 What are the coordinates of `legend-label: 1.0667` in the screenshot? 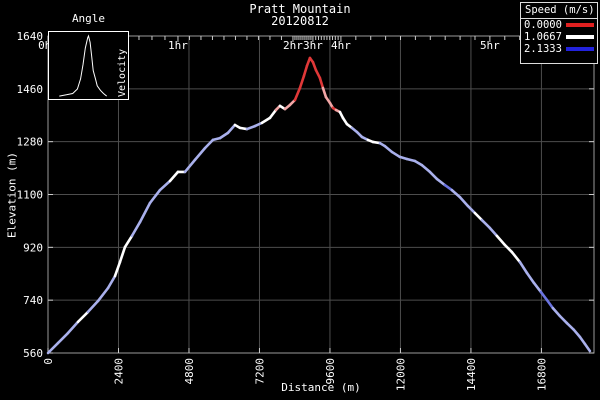 It's located at (543, 37).